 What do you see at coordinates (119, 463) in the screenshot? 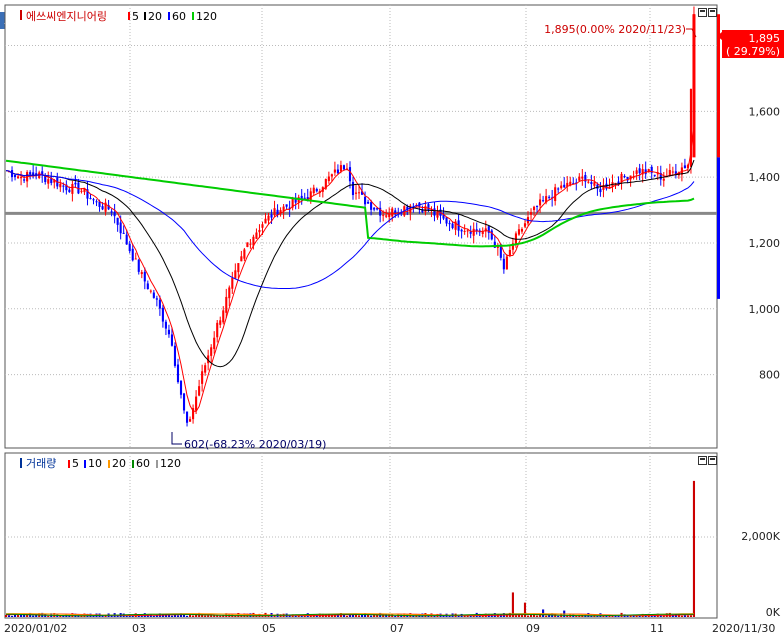
I see `legend-vol-ma-20: 20` at bounding box center [119, 463].